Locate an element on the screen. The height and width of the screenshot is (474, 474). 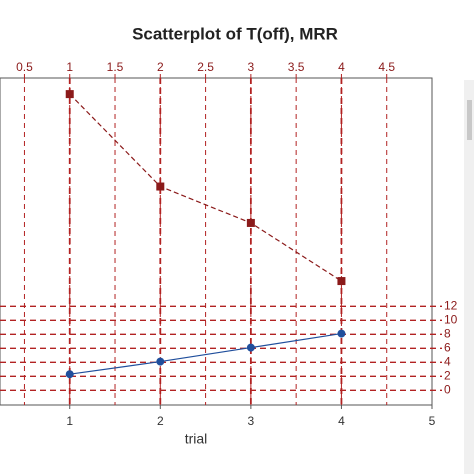
y-tick-label: 10 is located at coordinates (451, 319).